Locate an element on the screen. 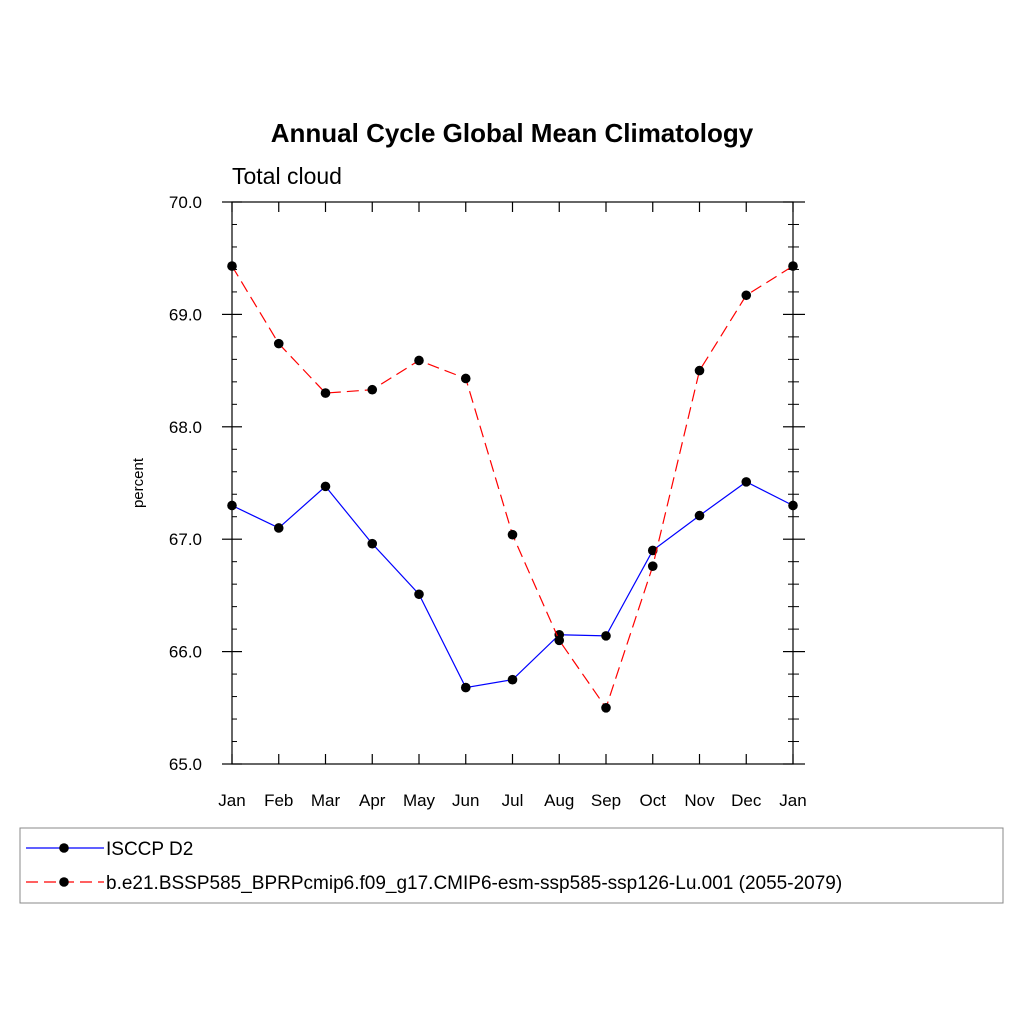 The width and height of the screenshot is (1024, 1024). x-tick-label: Jul is located at coordinates (513, 800).